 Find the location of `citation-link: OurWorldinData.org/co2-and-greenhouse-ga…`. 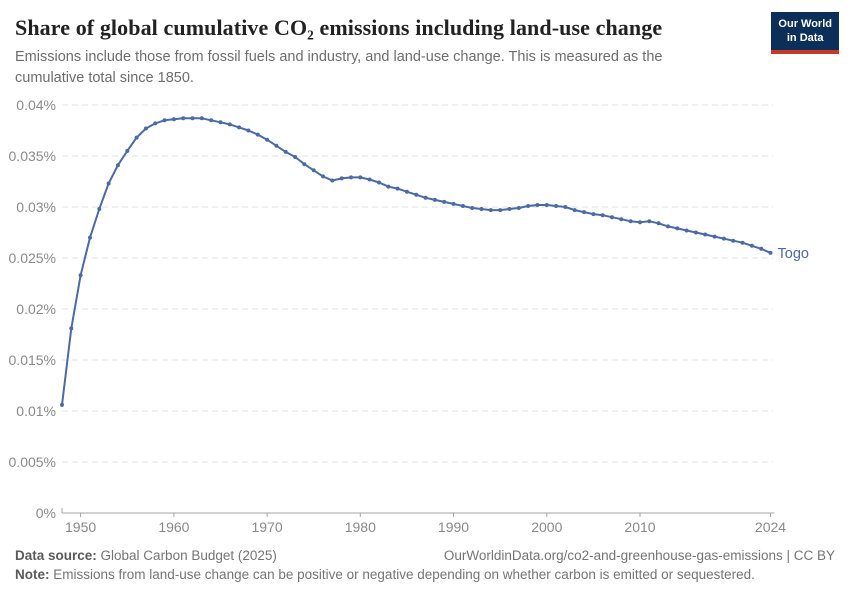

citation-link: OurWorldinData.org/co2-and-greenhouse-ga… is located at coordinates (639, 555).